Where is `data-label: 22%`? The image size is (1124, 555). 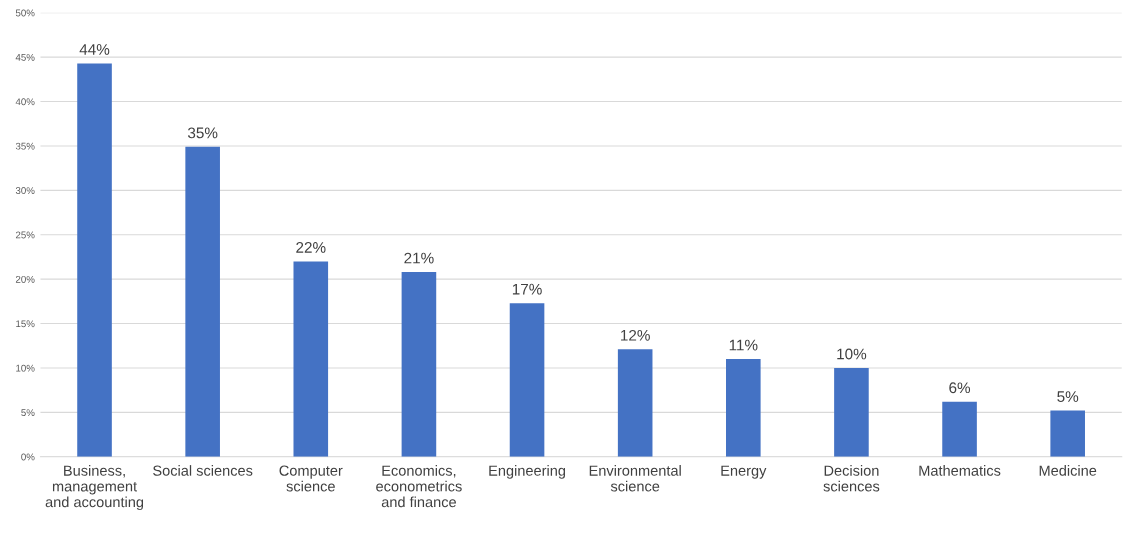 data-label: 22% is located at coordinates (311, 247).